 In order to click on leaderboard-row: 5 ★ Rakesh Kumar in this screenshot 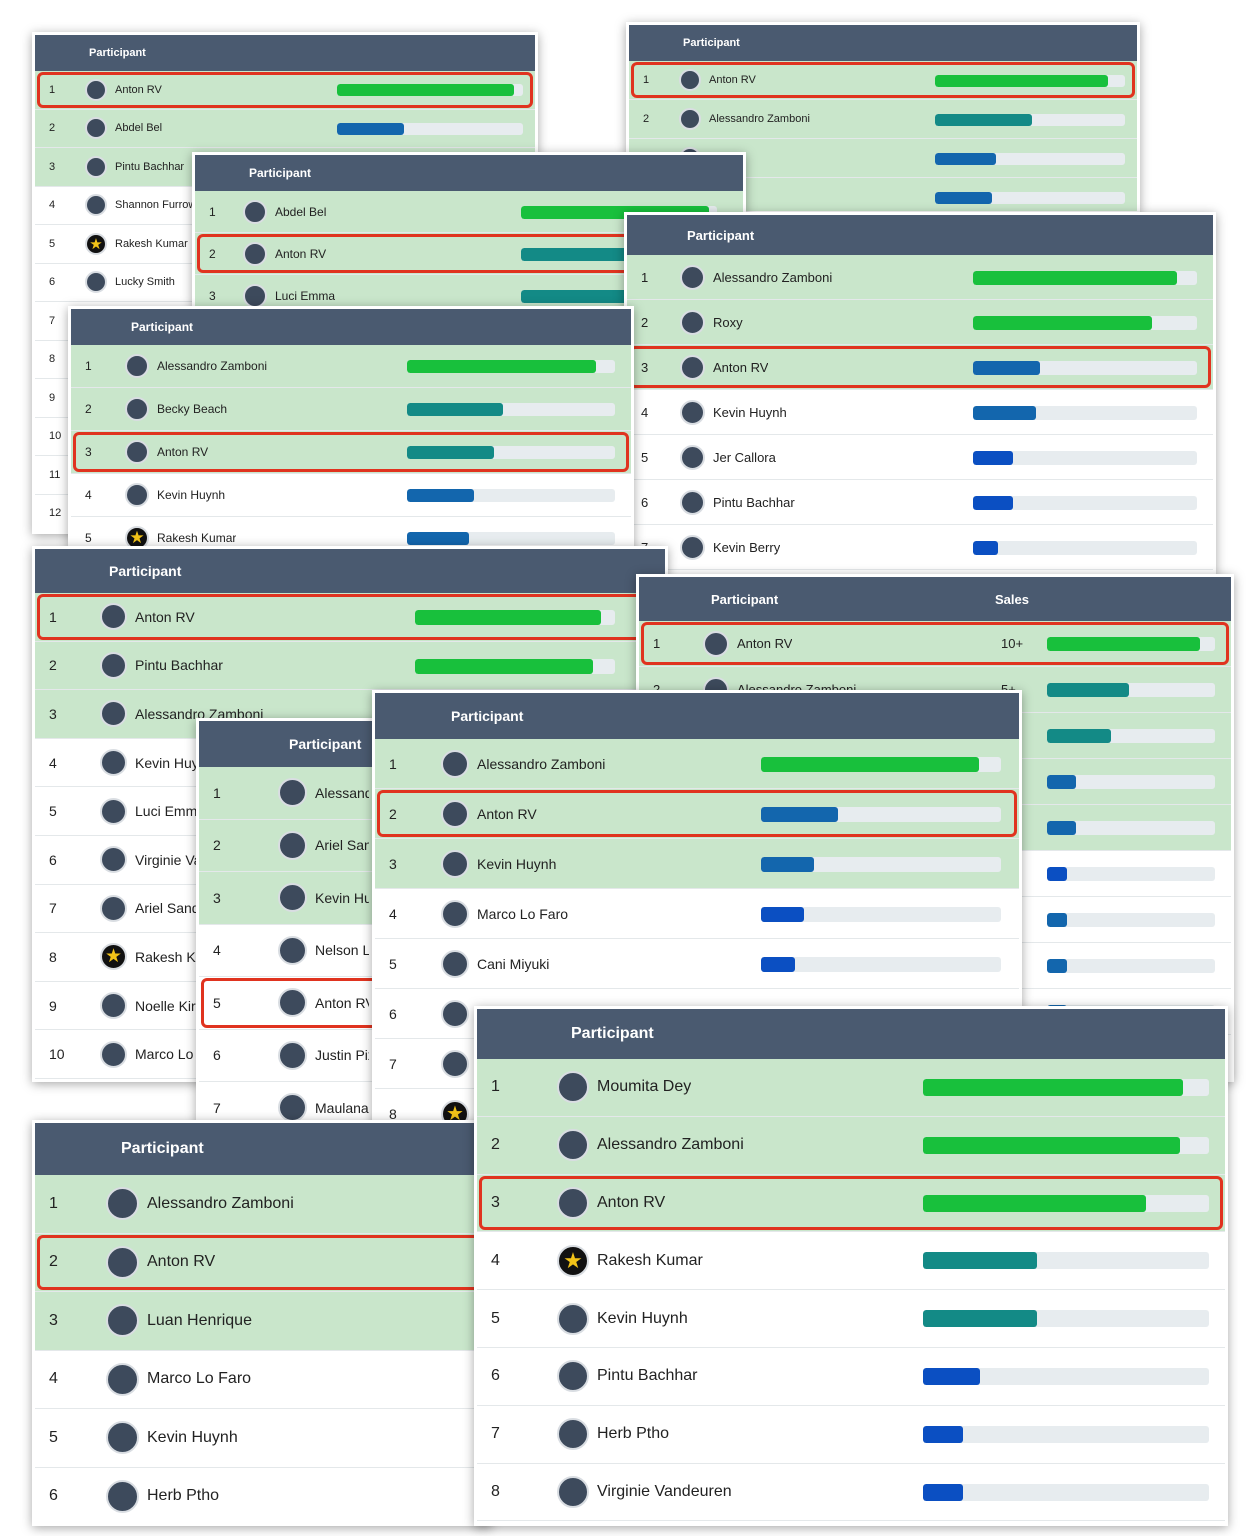, I will do `click(351, 533)`.